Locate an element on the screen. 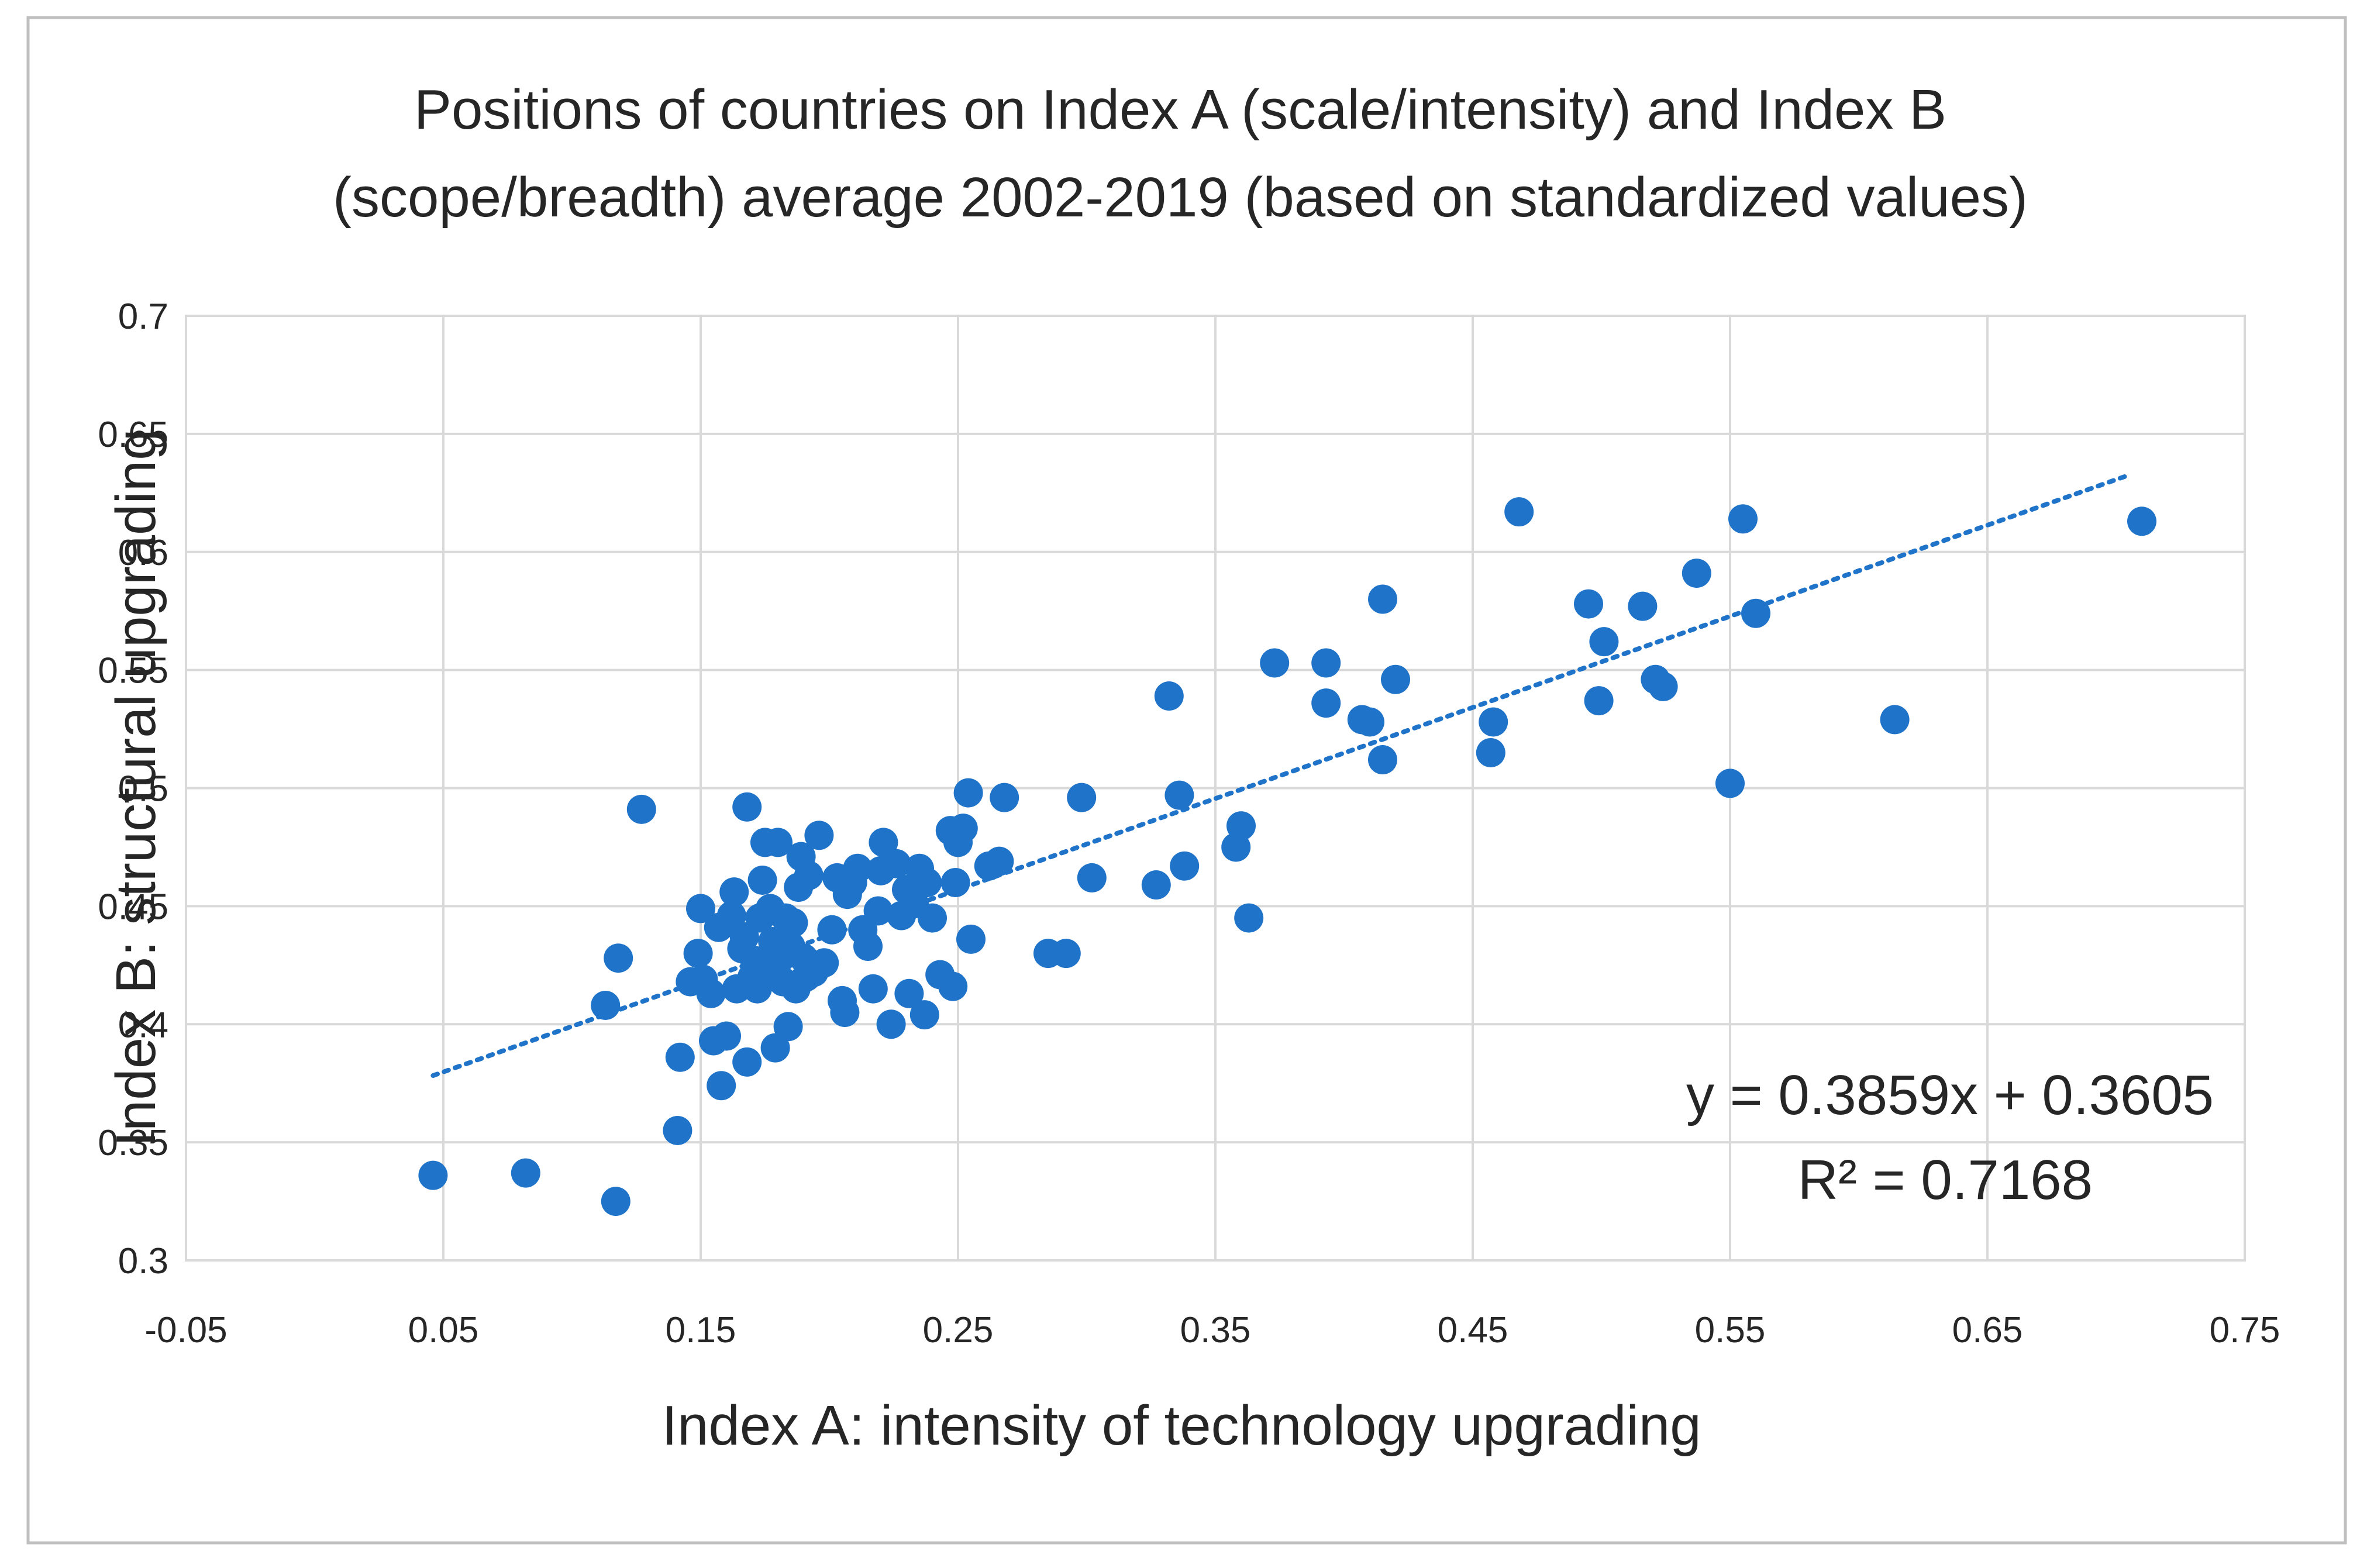 This screenshot has width=2367, height=1568. y-tick-label: 0.5 is located at coordinates (143, 789).